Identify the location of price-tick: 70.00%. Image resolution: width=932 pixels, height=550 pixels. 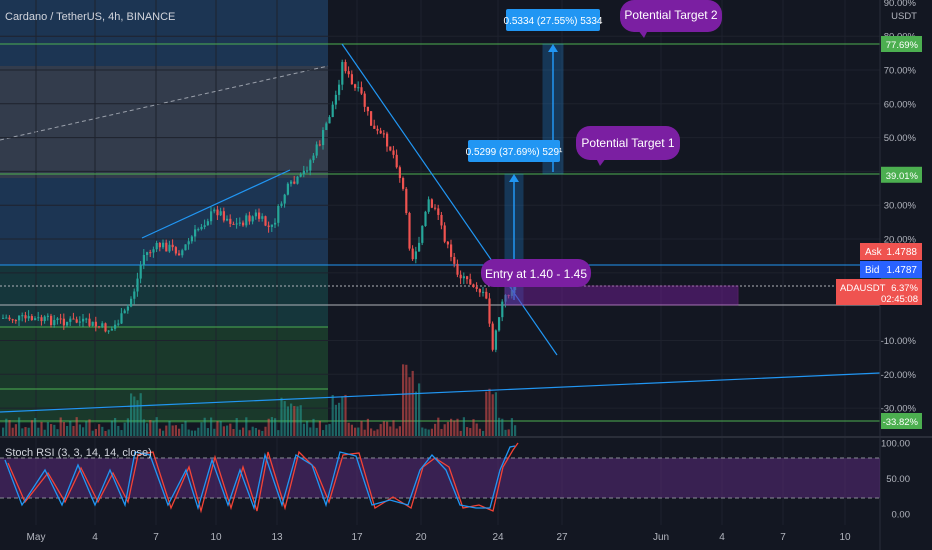
(900, 70).